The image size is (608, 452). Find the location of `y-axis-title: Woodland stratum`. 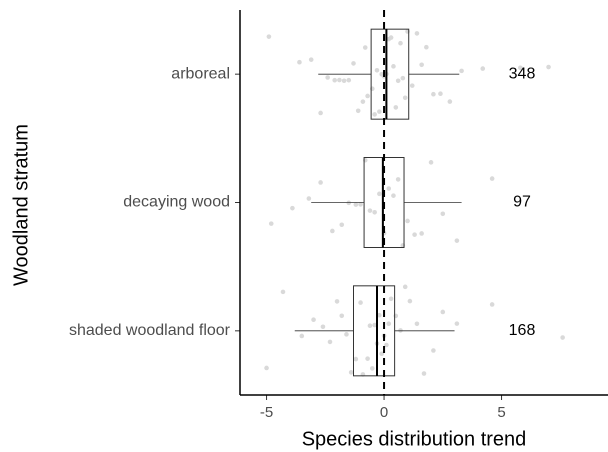

y-axis-title: Woodland stratum is located at coordinates (21, 205).